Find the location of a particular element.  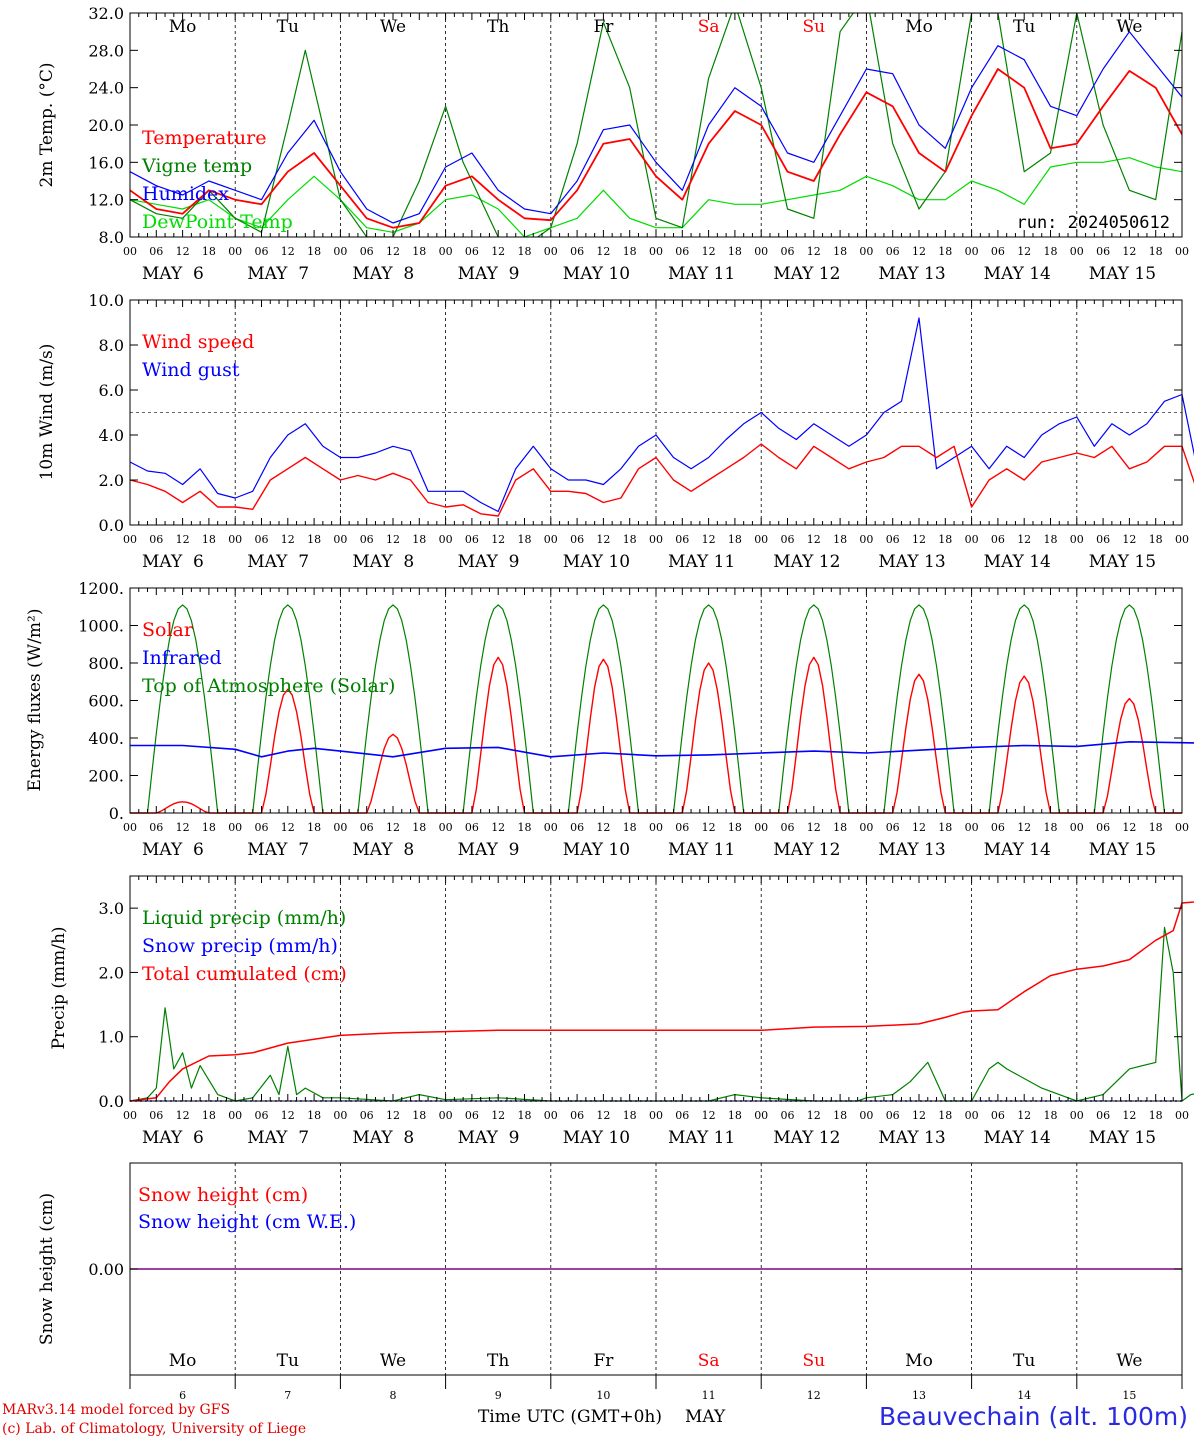

x-day-number: 6 is located at coordinates (182, 1395).